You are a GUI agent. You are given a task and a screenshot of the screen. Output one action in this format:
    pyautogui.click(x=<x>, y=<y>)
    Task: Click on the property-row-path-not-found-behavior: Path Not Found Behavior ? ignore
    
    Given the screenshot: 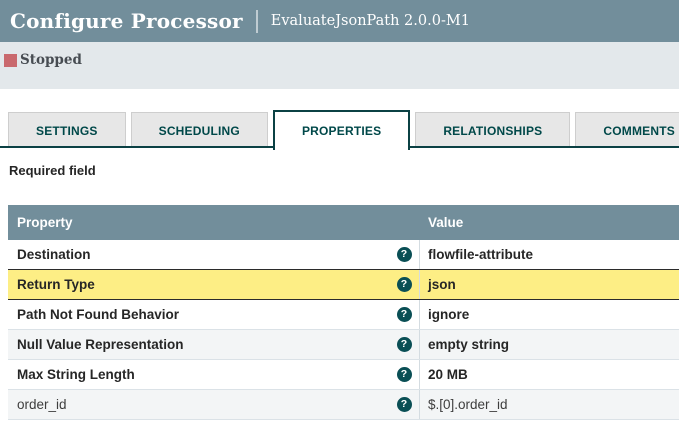 What is the action you would take?
    pyautogui.click(x=343, y=315)
    